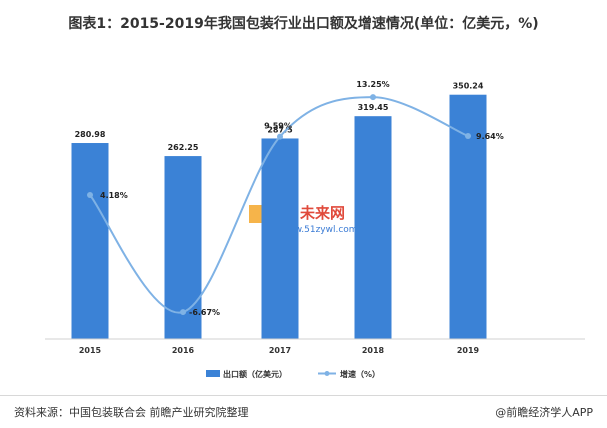 The image size is (607, 428). Describe the element at coordinates (90, 350) in the screenshot. I see `x-tick-2015: 2015` at that location.